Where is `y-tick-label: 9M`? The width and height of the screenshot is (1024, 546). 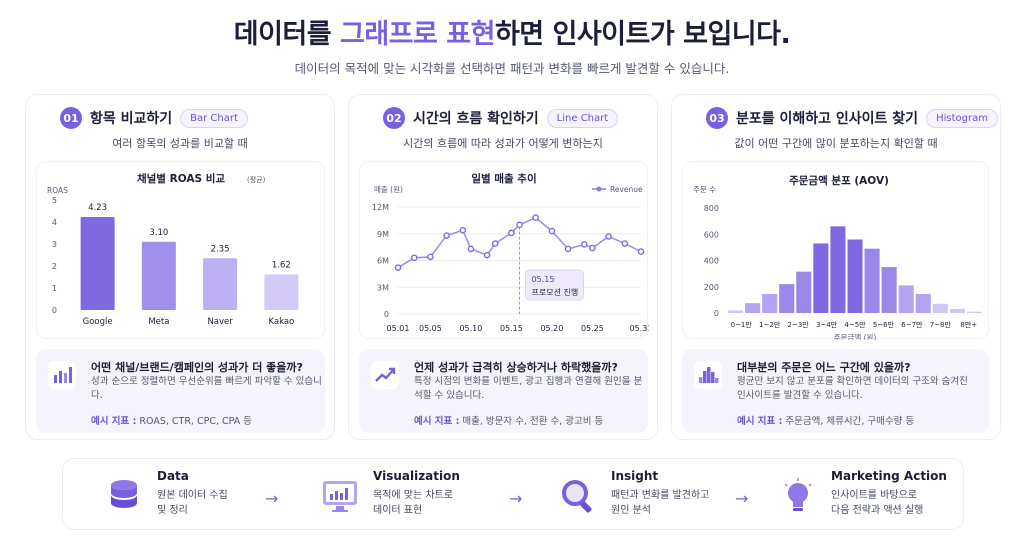
y-tick-label: 9M is located at coordinates (383, 234).